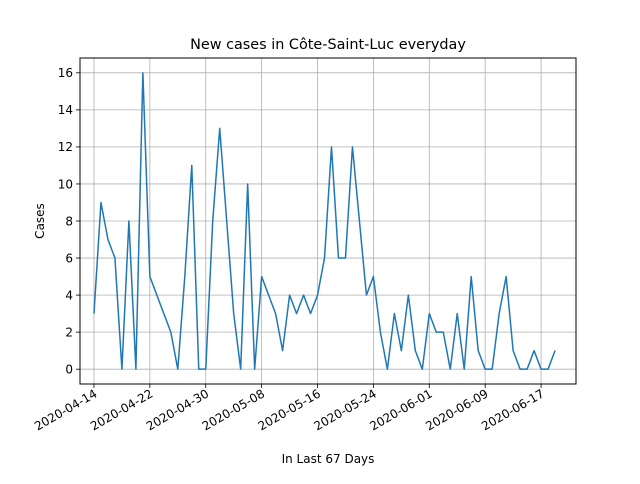 The height and width of the screenshot is (484, 640). Describe the element at coordinates (456, 409) in the screenshot. I see `x-tick-label: 2020-06-09` at that location.